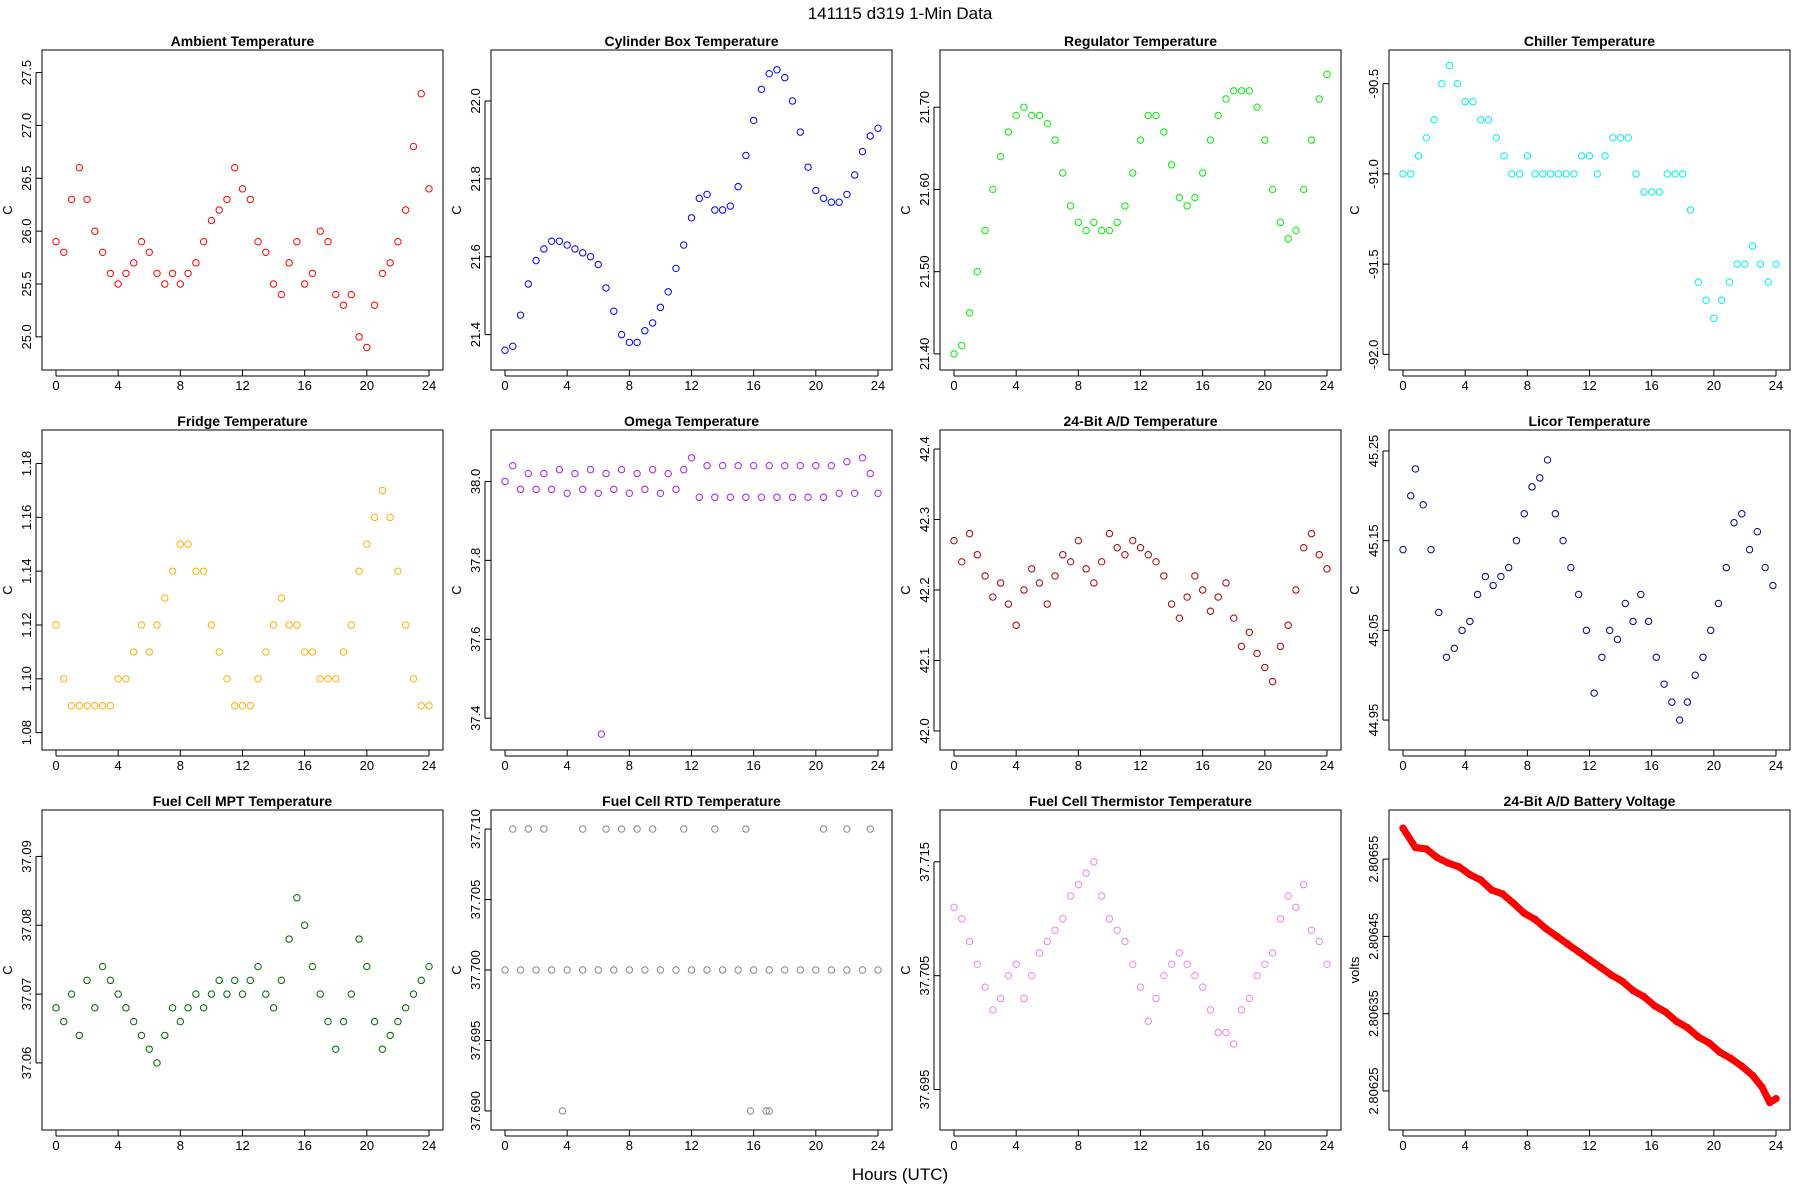 The width and height of the screenshot is (1800, 1200). I want to click on x-tick-label: 12, so click(1140, 1145).